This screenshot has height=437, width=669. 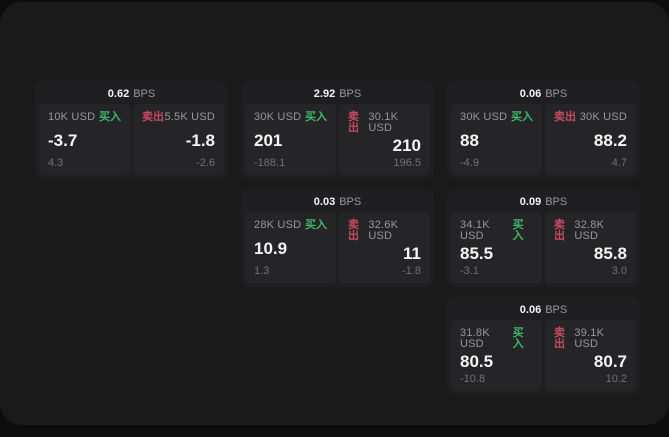 What do you see at coordinates (178, 139) in the screenshot?
I see `sell-tile: 卖出 5.5K USD -1.8 -2.6` at bounding box center [178, 139].